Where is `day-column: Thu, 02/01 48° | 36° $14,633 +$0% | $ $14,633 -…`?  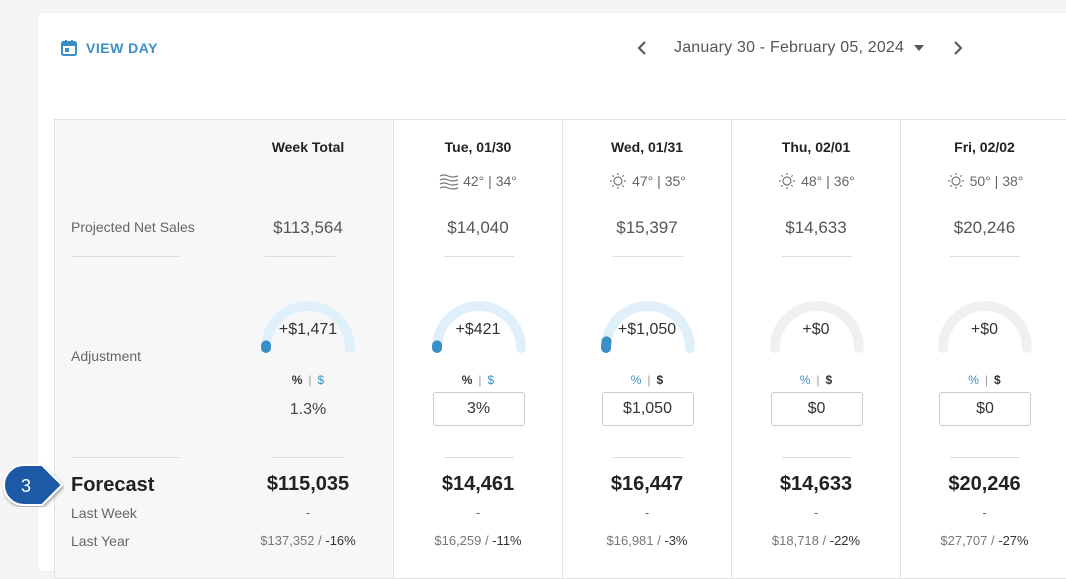
day-column: Thu, 02/01 48° | 36° $14,633 +$0% | $ $14,633 -… is located at coordinates (815, 349).